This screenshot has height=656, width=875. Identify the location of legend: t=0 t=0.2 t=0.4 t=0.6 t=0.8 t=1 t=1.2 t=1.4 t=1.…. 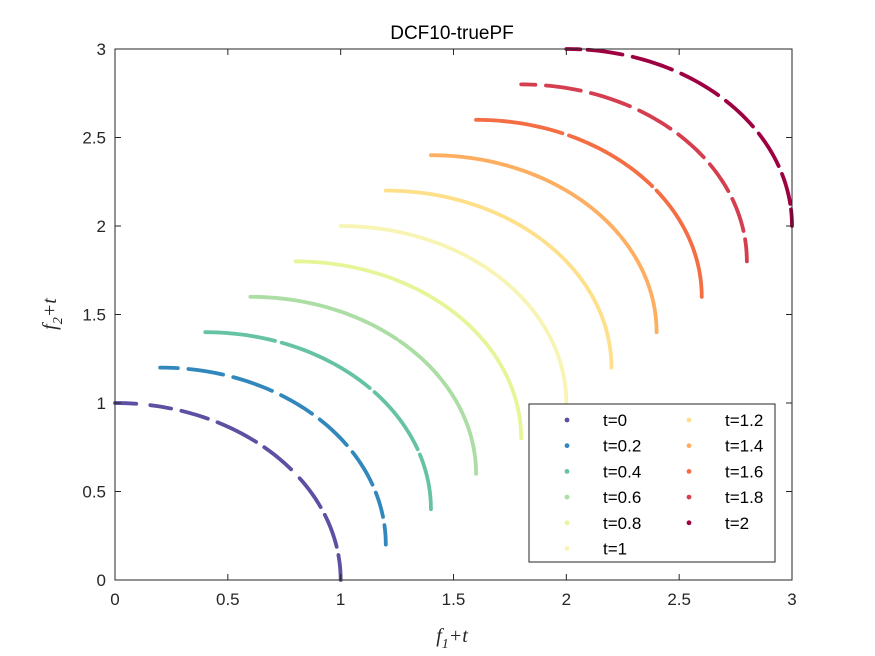
(652, 483).